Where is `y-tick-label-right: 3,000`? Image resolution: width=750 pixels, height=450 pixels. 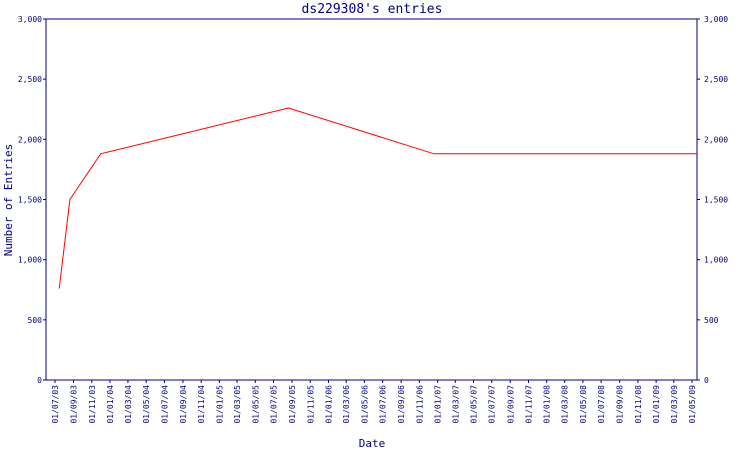
y-tick-label-right: 3,000 is located at coordinates (716, 19).